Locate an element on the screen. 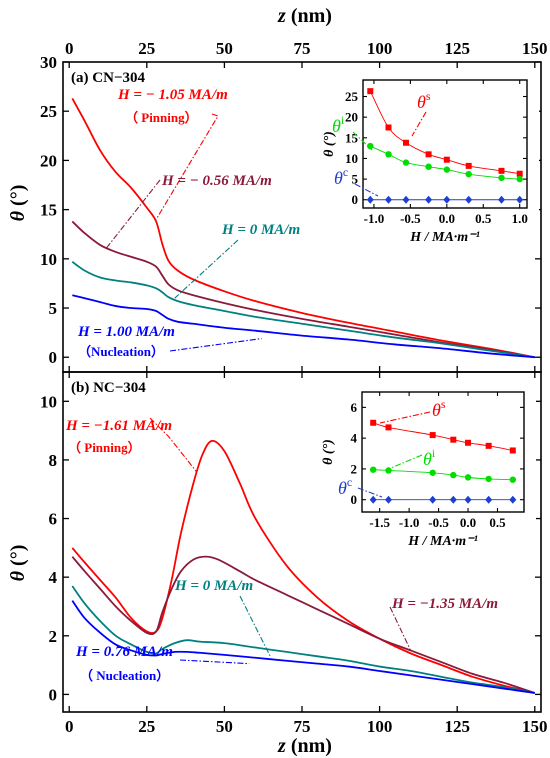  x-tick-label: 50 is located at coordinates (224, 726).